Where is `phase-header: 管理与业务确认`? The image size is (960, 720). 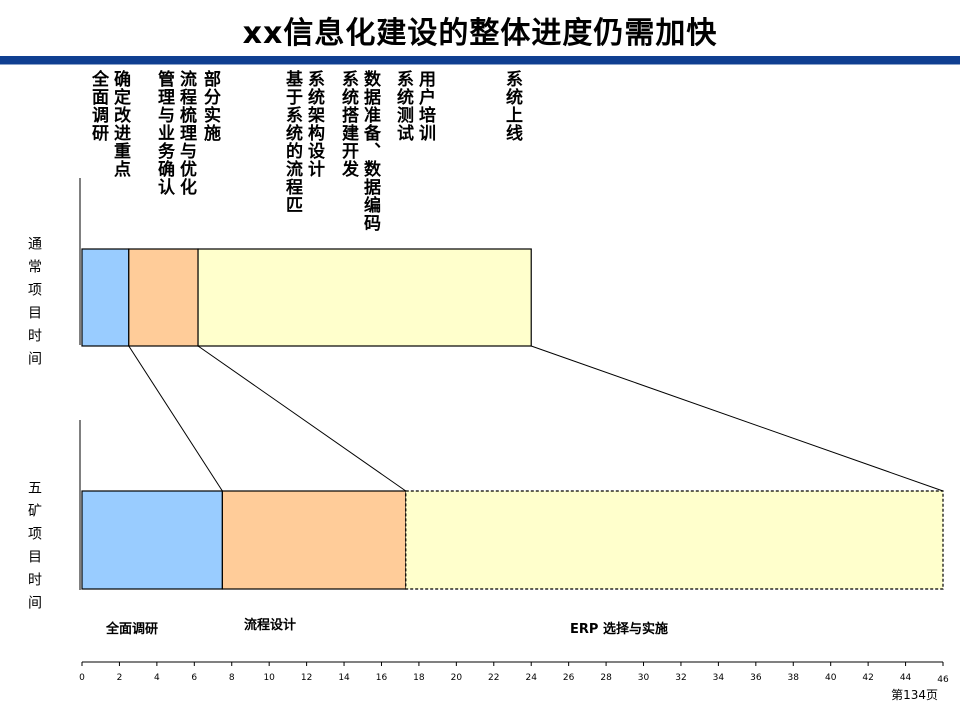 phase-header: 管理与业务确认 is located at coordinates (164, 133).